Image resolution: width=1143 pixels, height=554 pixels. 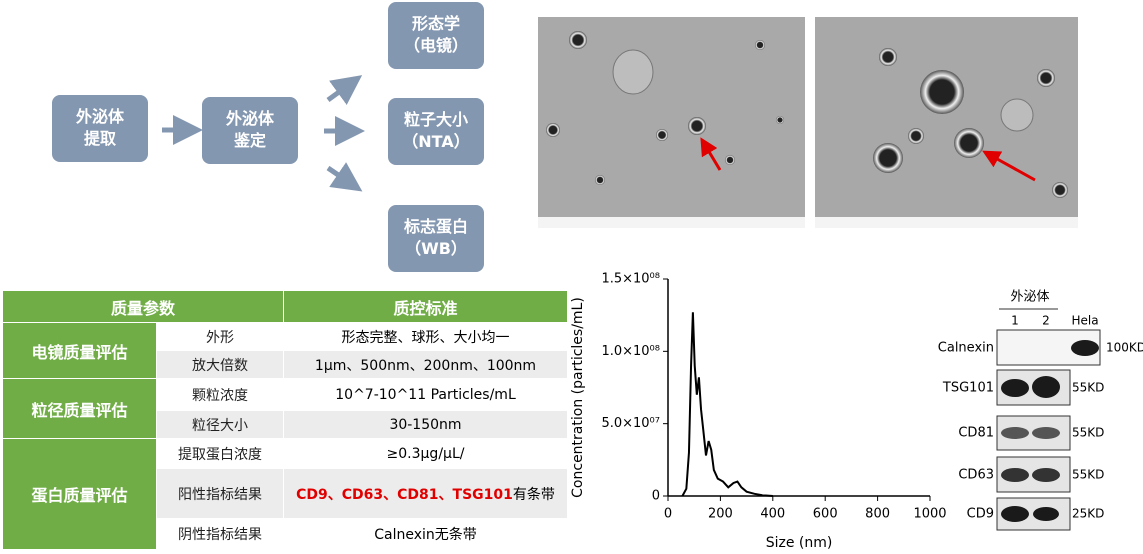 What do you see at coordinates (220, 424) in the screenshot?
I see `param-cell: 粒径大小` at bounding box center [220, 424].